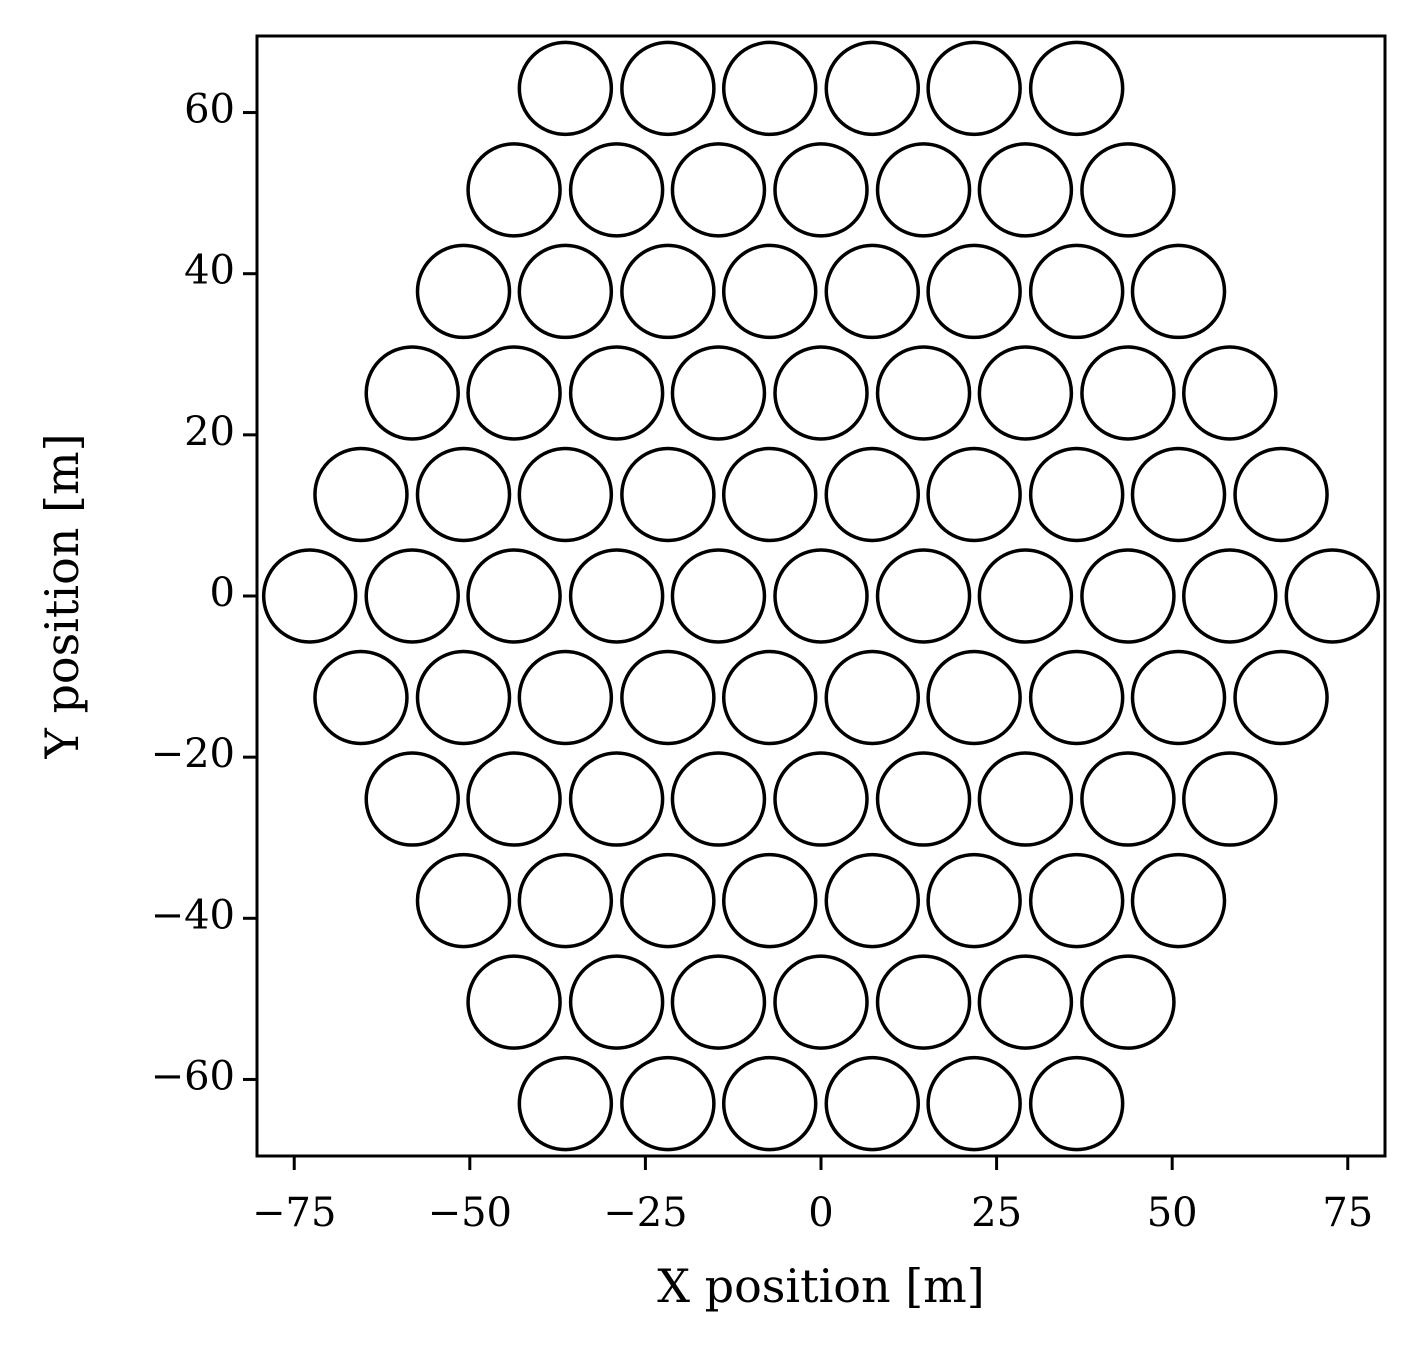 The image size is (1422, 1357). What do you see at coordinates (294, 1213) in the screenshot?
I see `x-tick-label: −75` at bounding box center [294, 1213].